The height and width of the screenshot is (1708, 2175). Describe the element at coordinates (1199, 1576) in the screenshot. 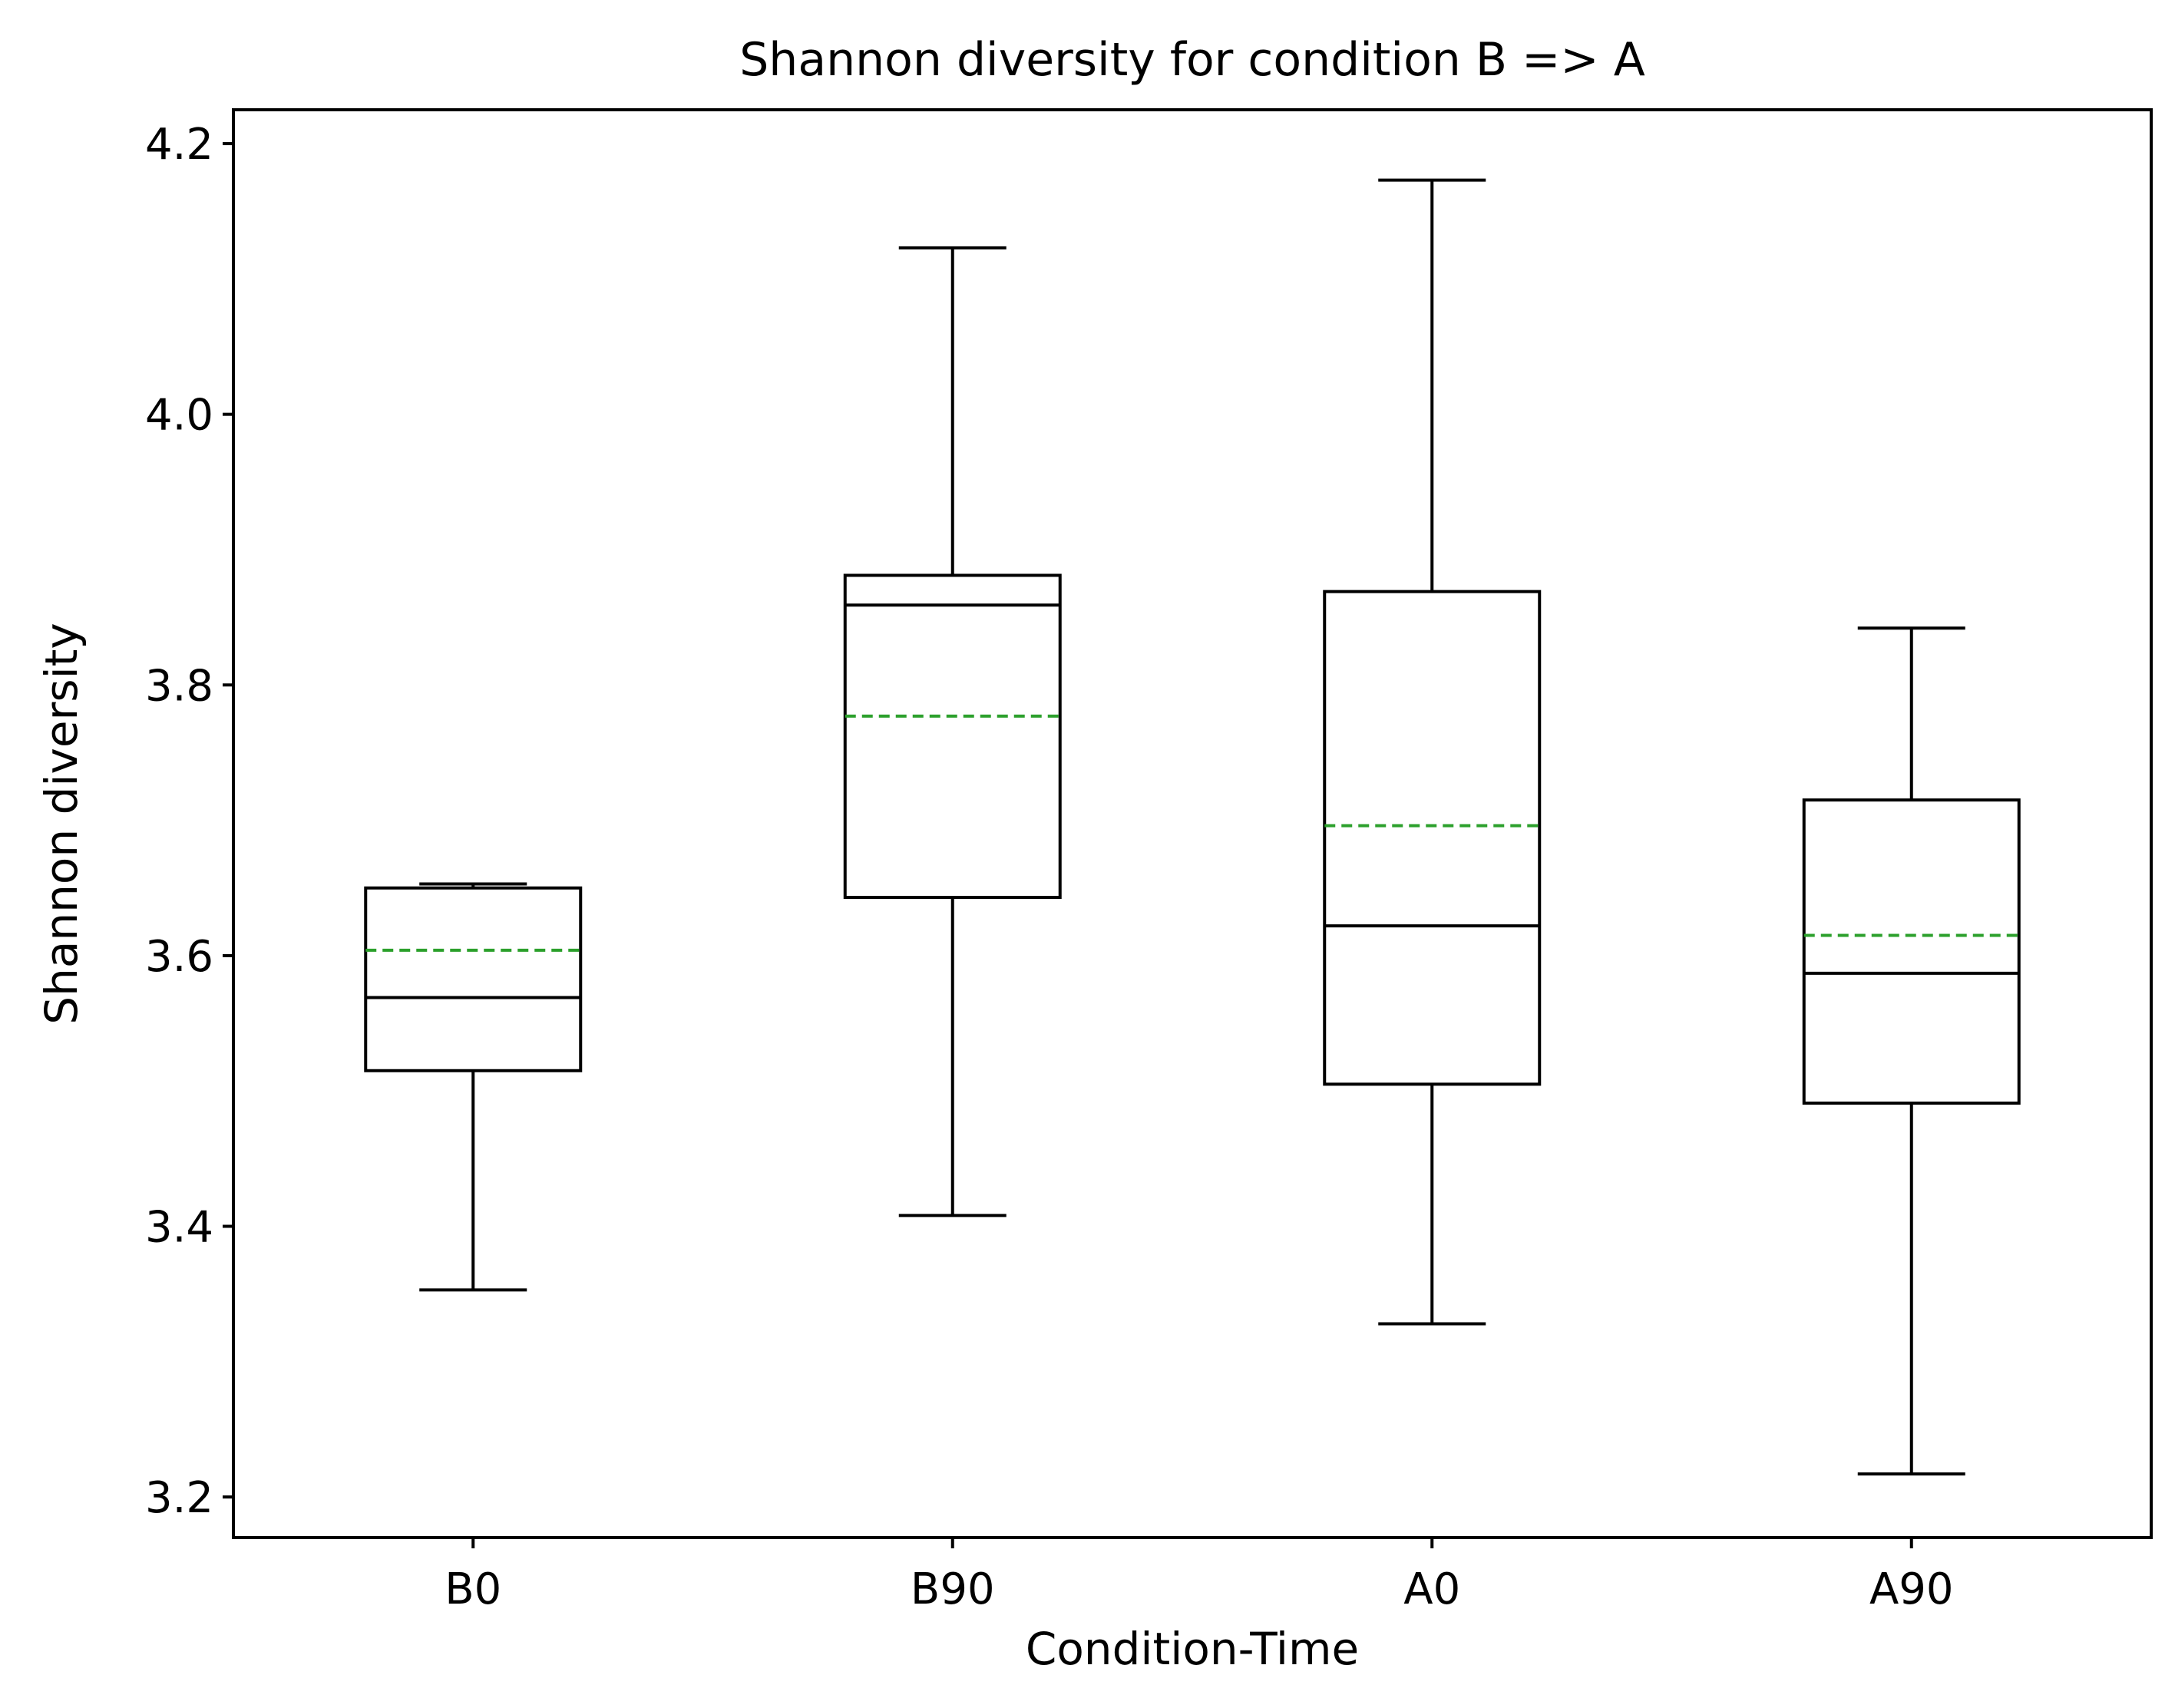

I see `x-axis-ticks: B0 B90 A0 A90` at that location.